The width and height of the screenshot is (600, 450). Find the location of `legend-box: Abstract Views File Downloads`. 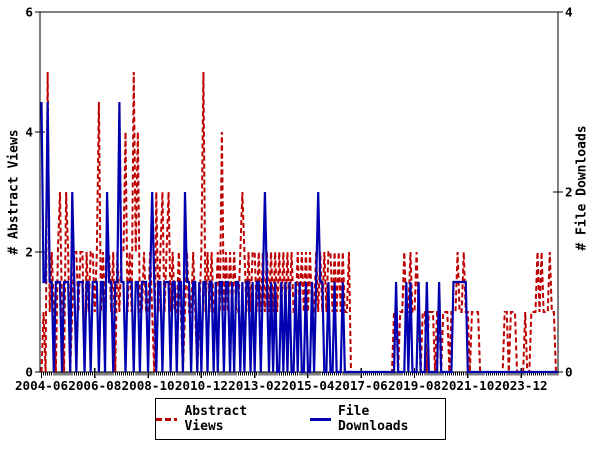

legend-box: Abstract Views File Downloads is located at coordinates (300, 419).